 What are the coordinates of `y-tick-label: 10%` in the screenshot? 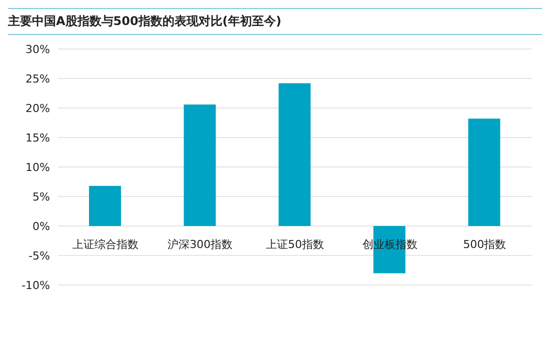 It's located at (38, 167).